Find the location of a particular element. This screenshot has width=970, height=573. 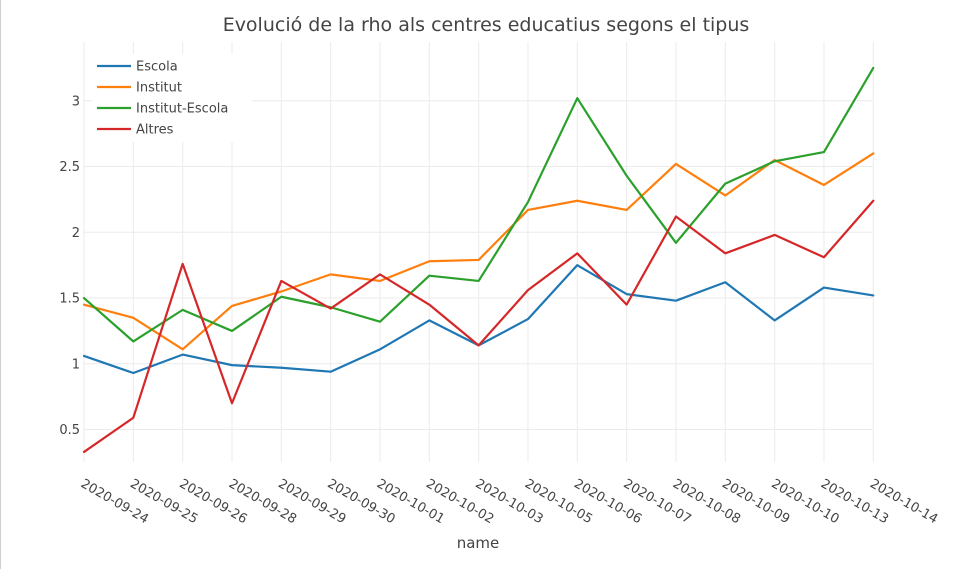

y-tick-label: 0.5 is located at coordinates (69, 430).